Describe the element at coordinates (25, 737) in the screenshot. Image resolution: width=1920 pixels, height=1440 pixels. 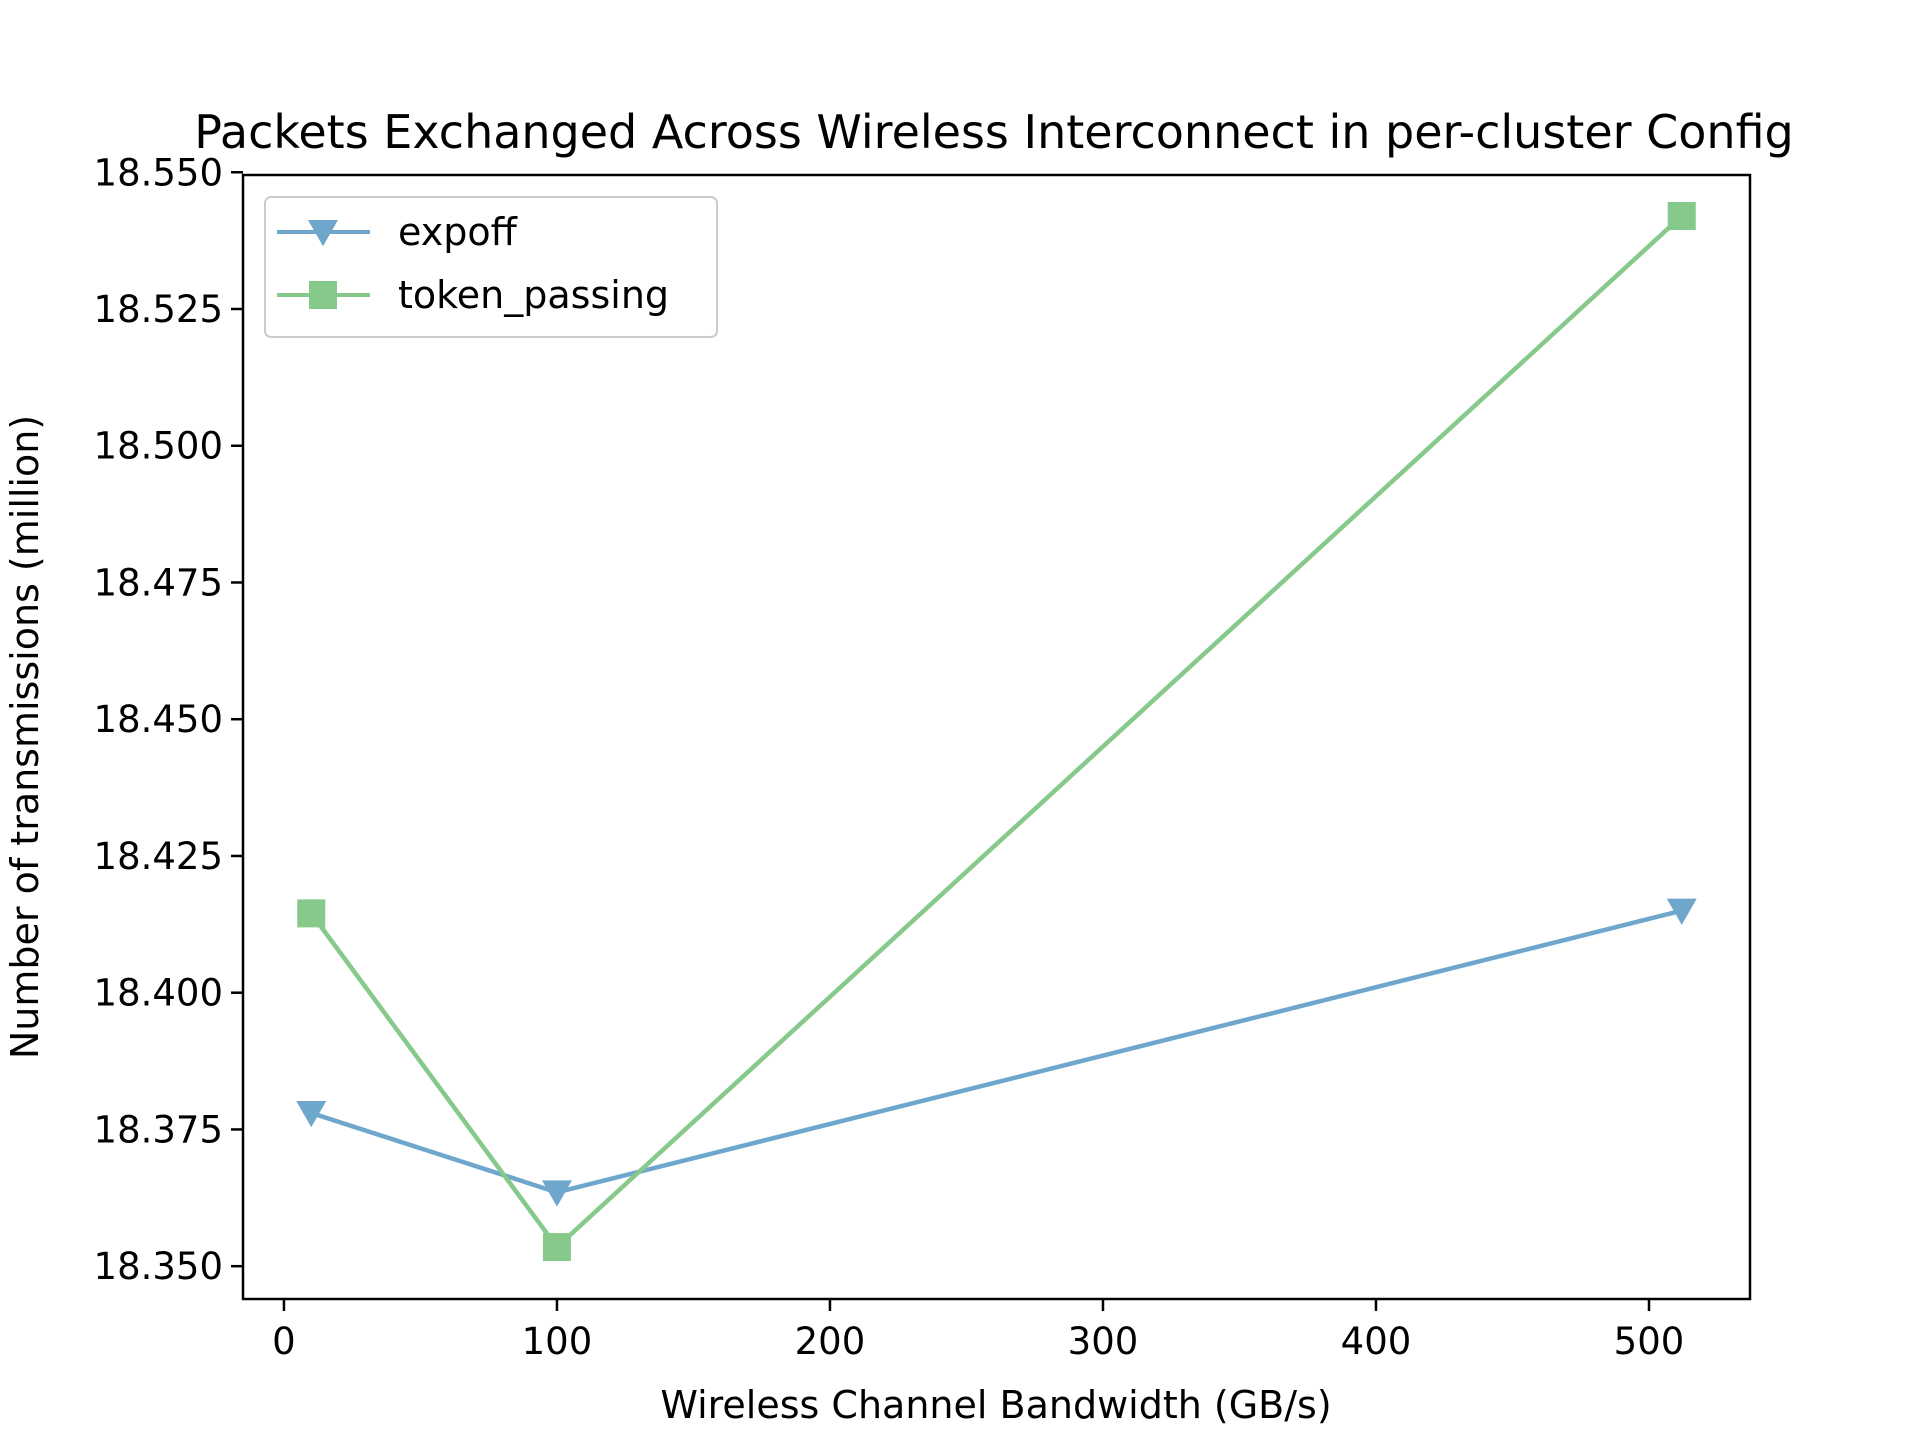
I see `y-axis-label: Number of transmissions (million)` at that location.